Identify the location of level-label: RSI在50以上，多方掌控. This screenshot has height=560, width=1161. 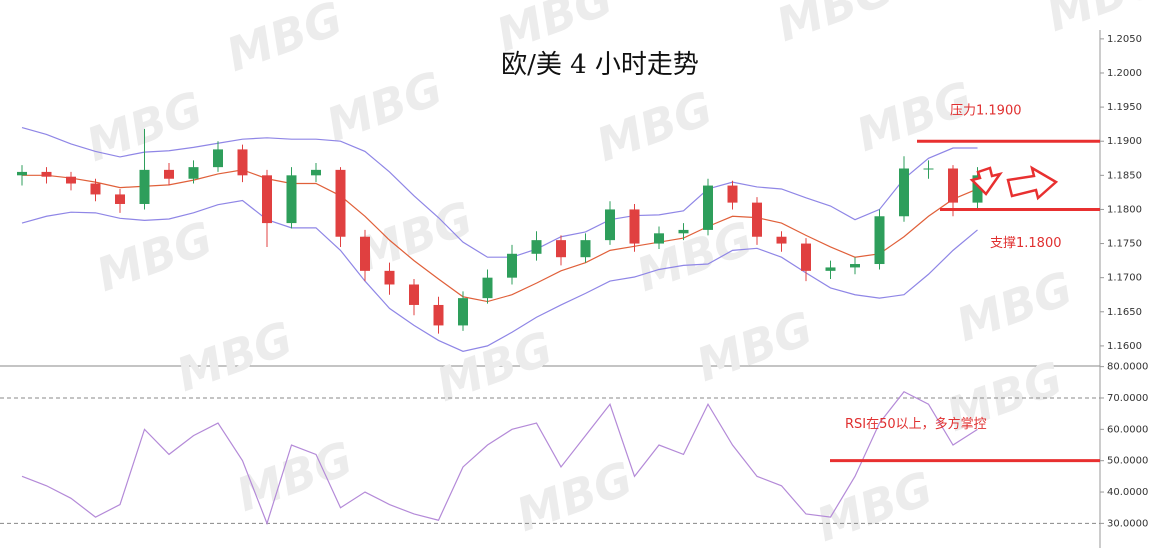
(916, 424).